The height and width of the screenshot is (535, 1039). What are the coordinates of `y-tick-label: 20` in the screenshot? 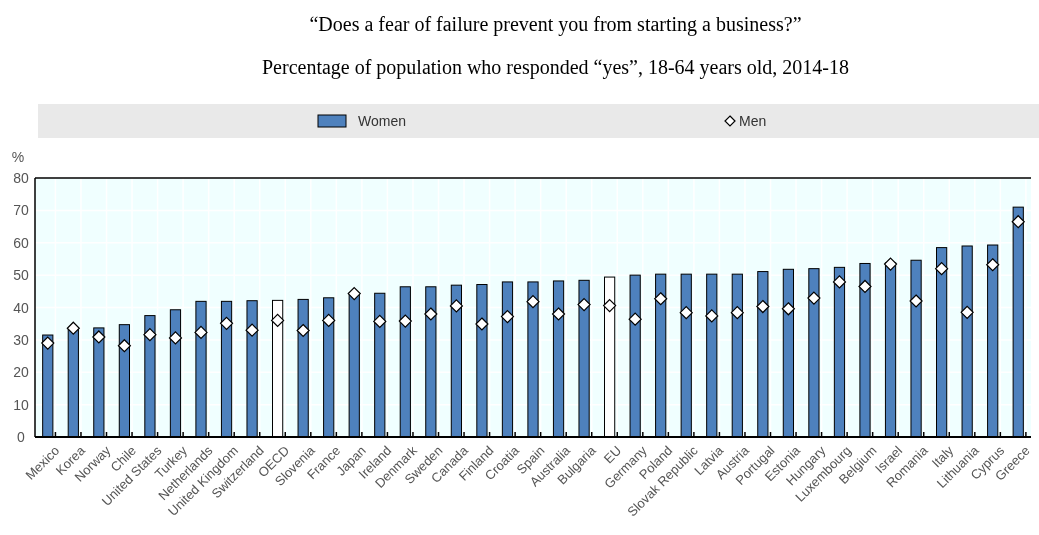 It's located at (21, 372).